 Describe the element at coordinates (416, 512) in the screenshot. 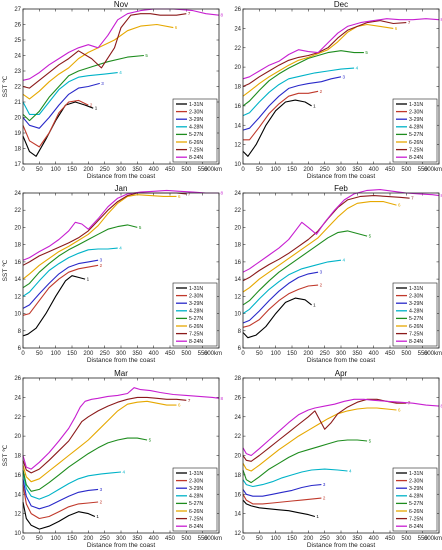

I see `legend-entry: 6-26N` at that location.